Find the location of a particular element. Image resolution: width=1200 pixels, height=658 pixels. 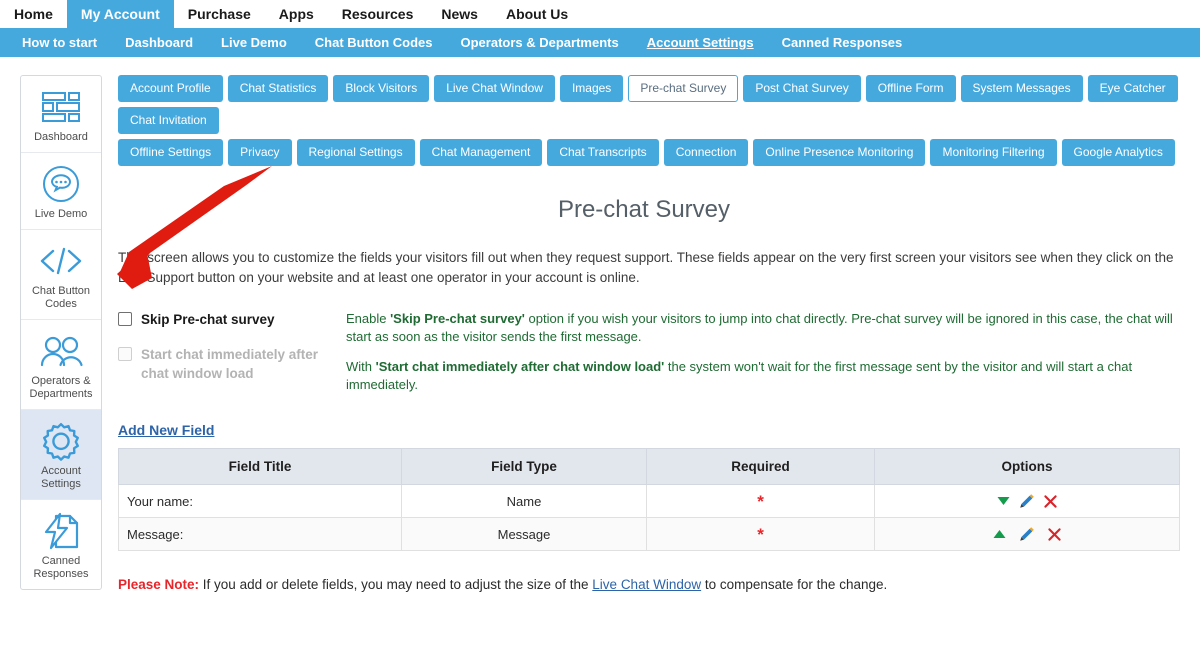

tab-chat-statistics: Chat Statistics is located at coordinates (278, 88).